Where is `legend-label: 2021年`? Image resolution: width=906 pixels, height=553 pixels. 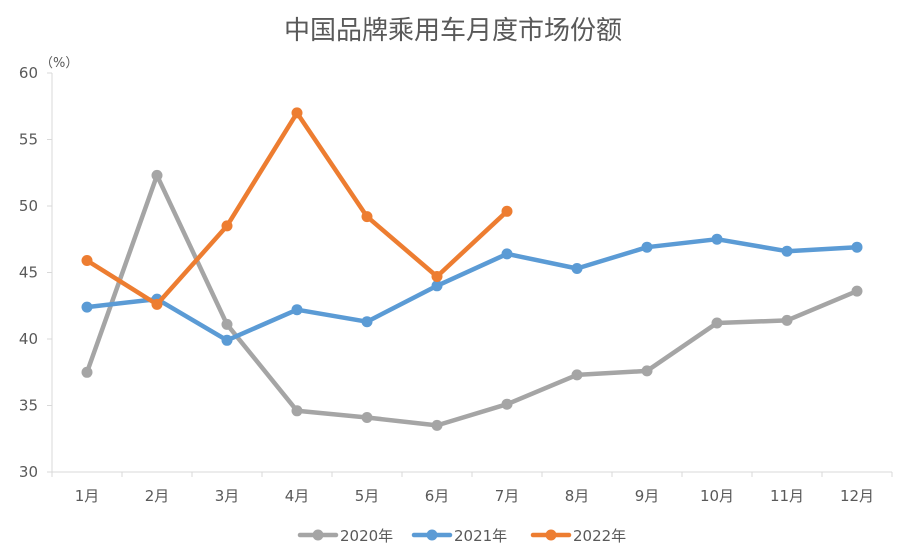 legend-label: 2021年 is located at coordinates (480, 536).